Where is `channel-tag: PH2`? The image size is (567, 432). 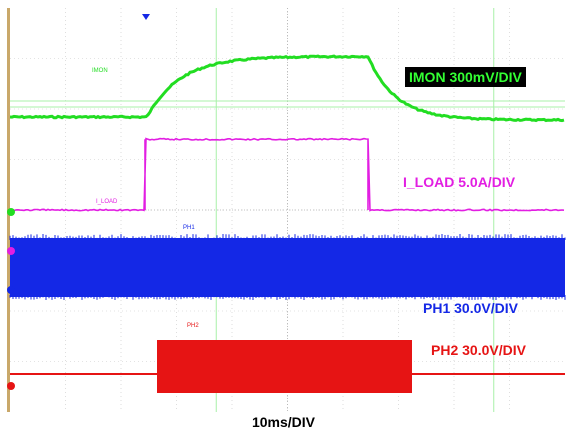
channel-tag: PH2 is located at coordinates (193, 326).